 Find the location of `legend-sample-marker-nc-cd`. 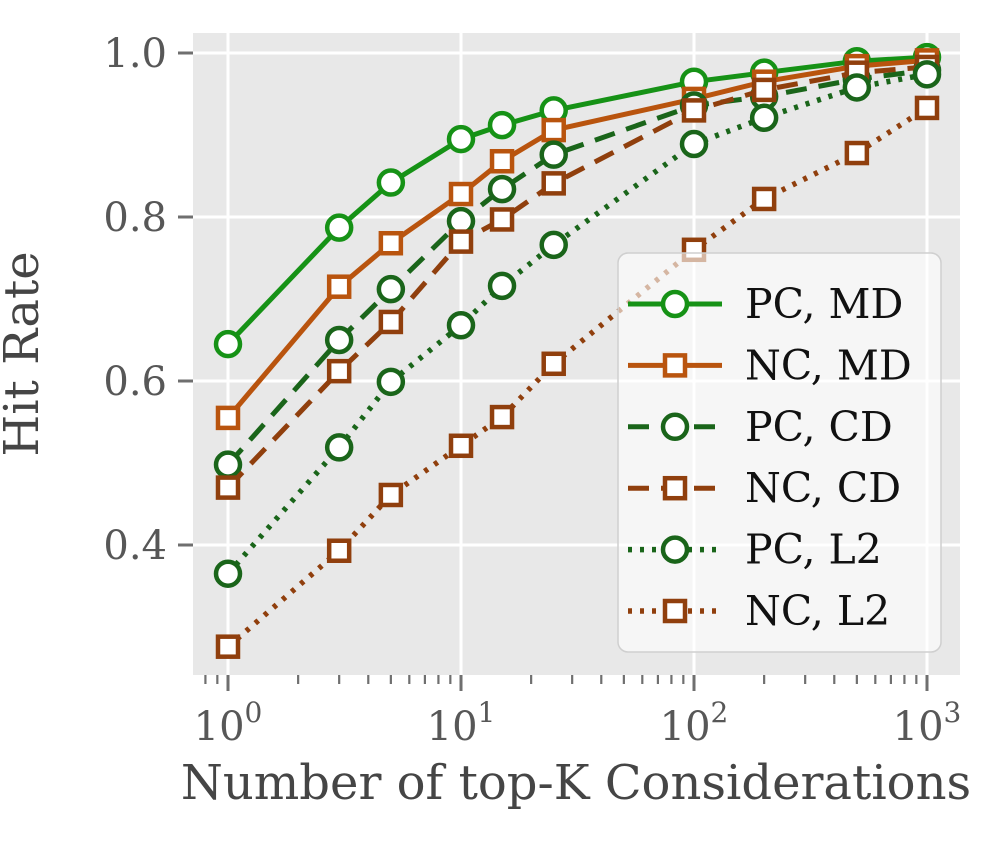

legend-sample-marker-nc-cd is located at coordinates (675, 488).